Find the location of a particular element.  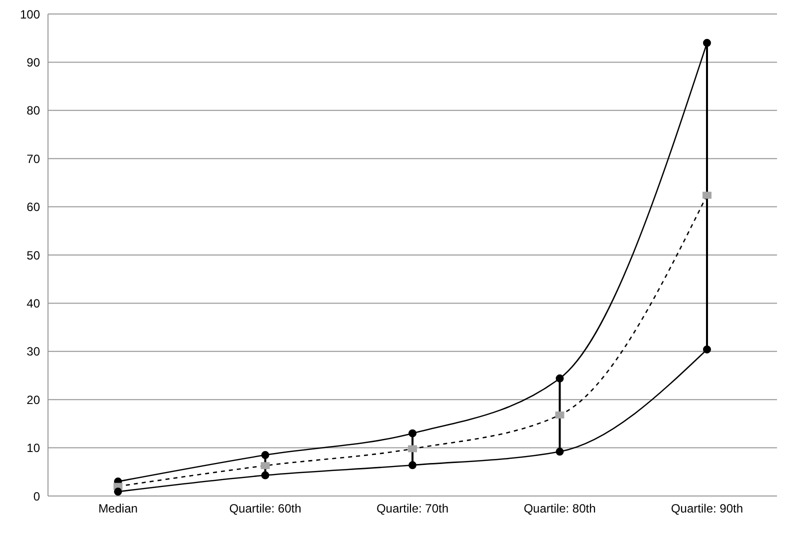

y-tick-label: 90 is located at coordinates (33, 62).